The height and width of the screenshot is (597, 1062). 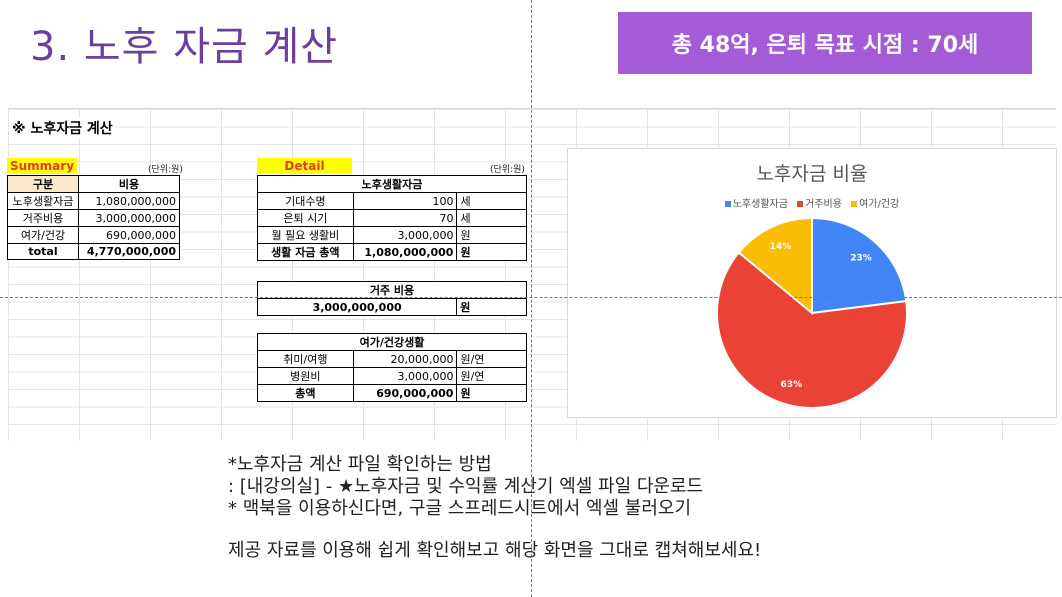 What do you see at coordinates (792, 385) in the screenshot?
I see `pie-slice-label: 63%` at bounding box center [792, 385].